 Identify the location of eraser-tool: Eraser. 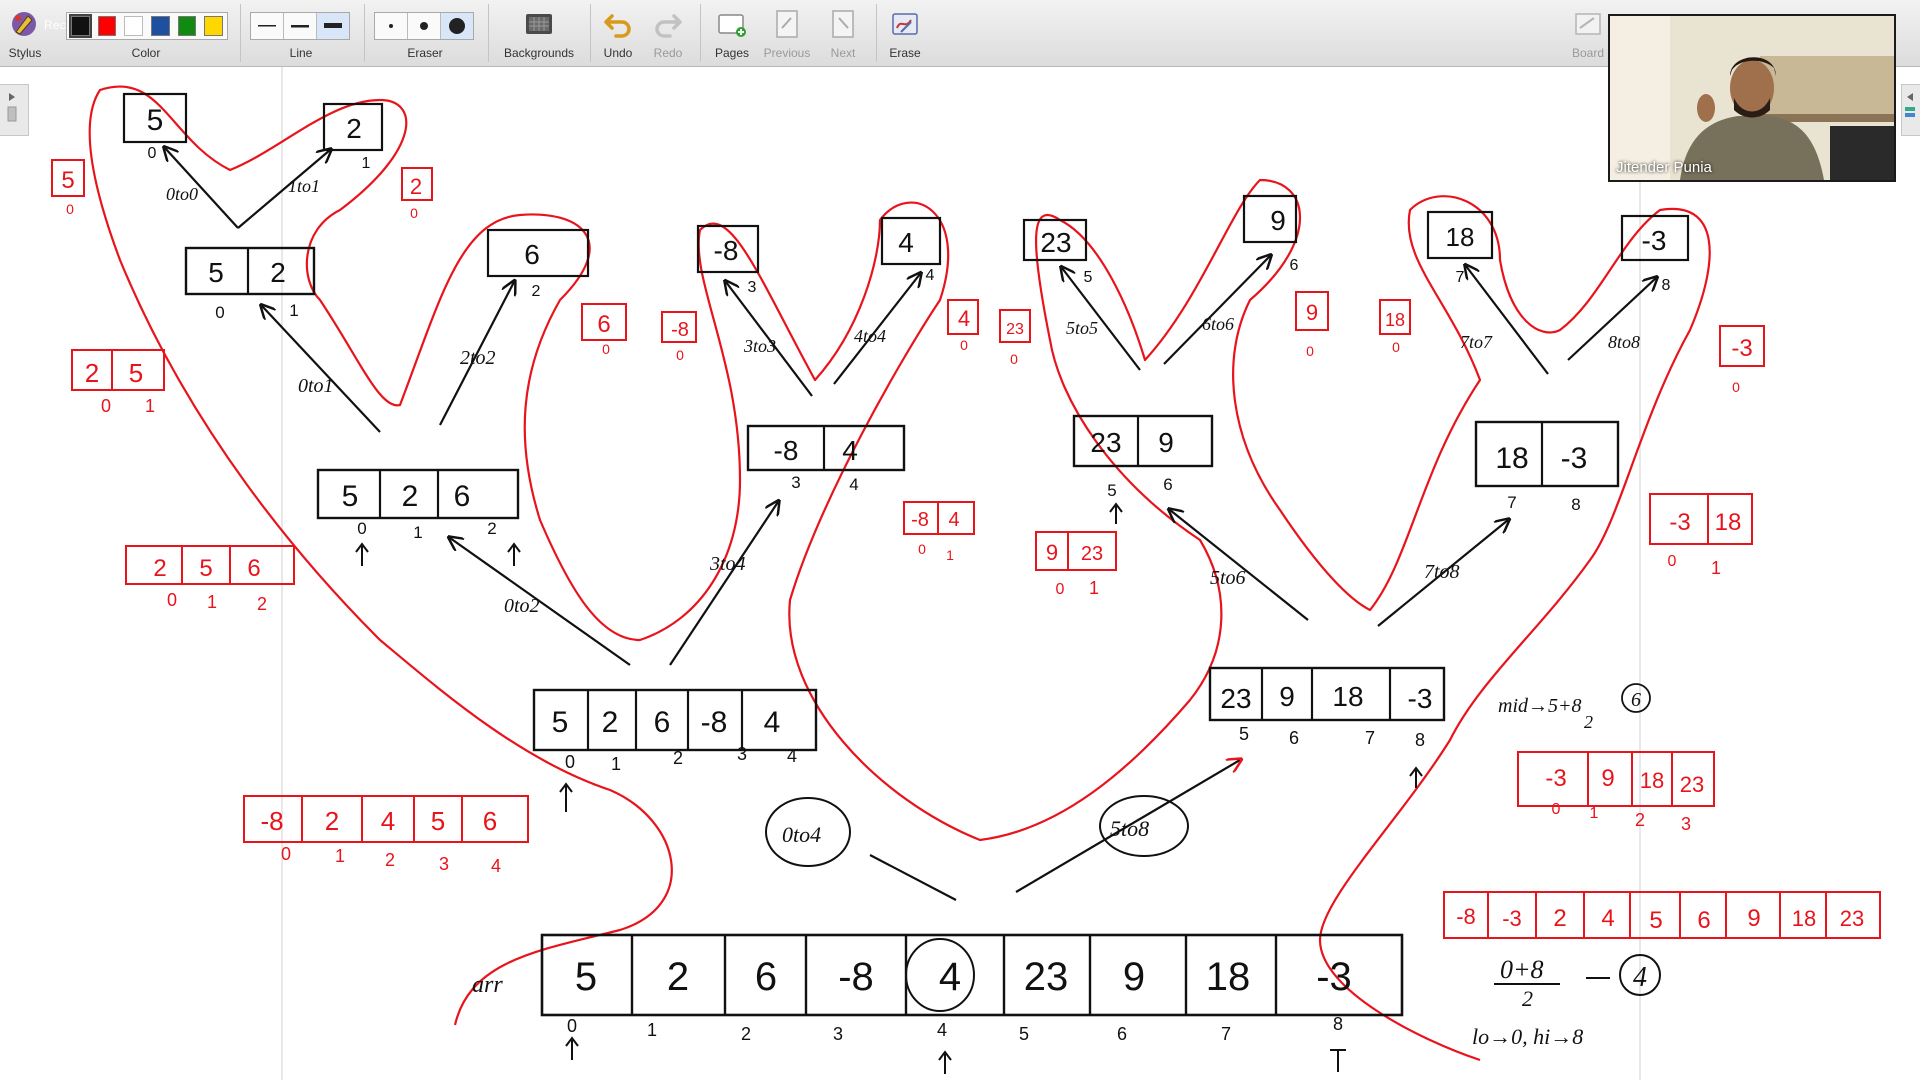
(425, 33).